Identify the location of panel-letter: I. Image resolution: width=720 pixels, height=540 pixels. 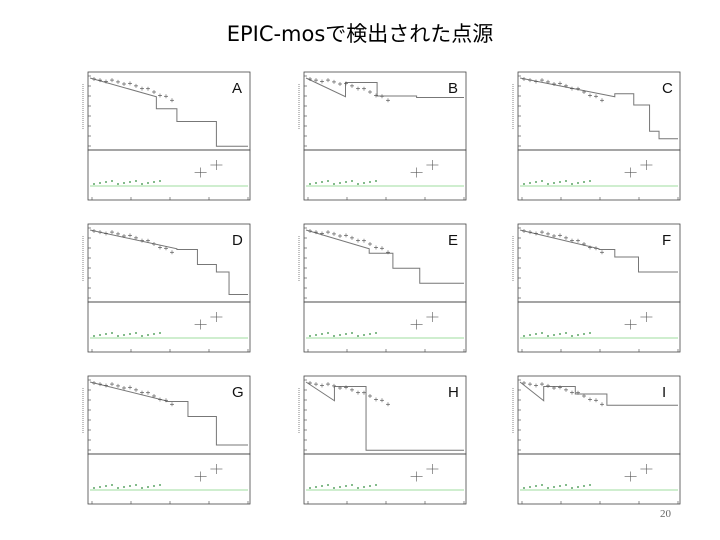
(664, 392).